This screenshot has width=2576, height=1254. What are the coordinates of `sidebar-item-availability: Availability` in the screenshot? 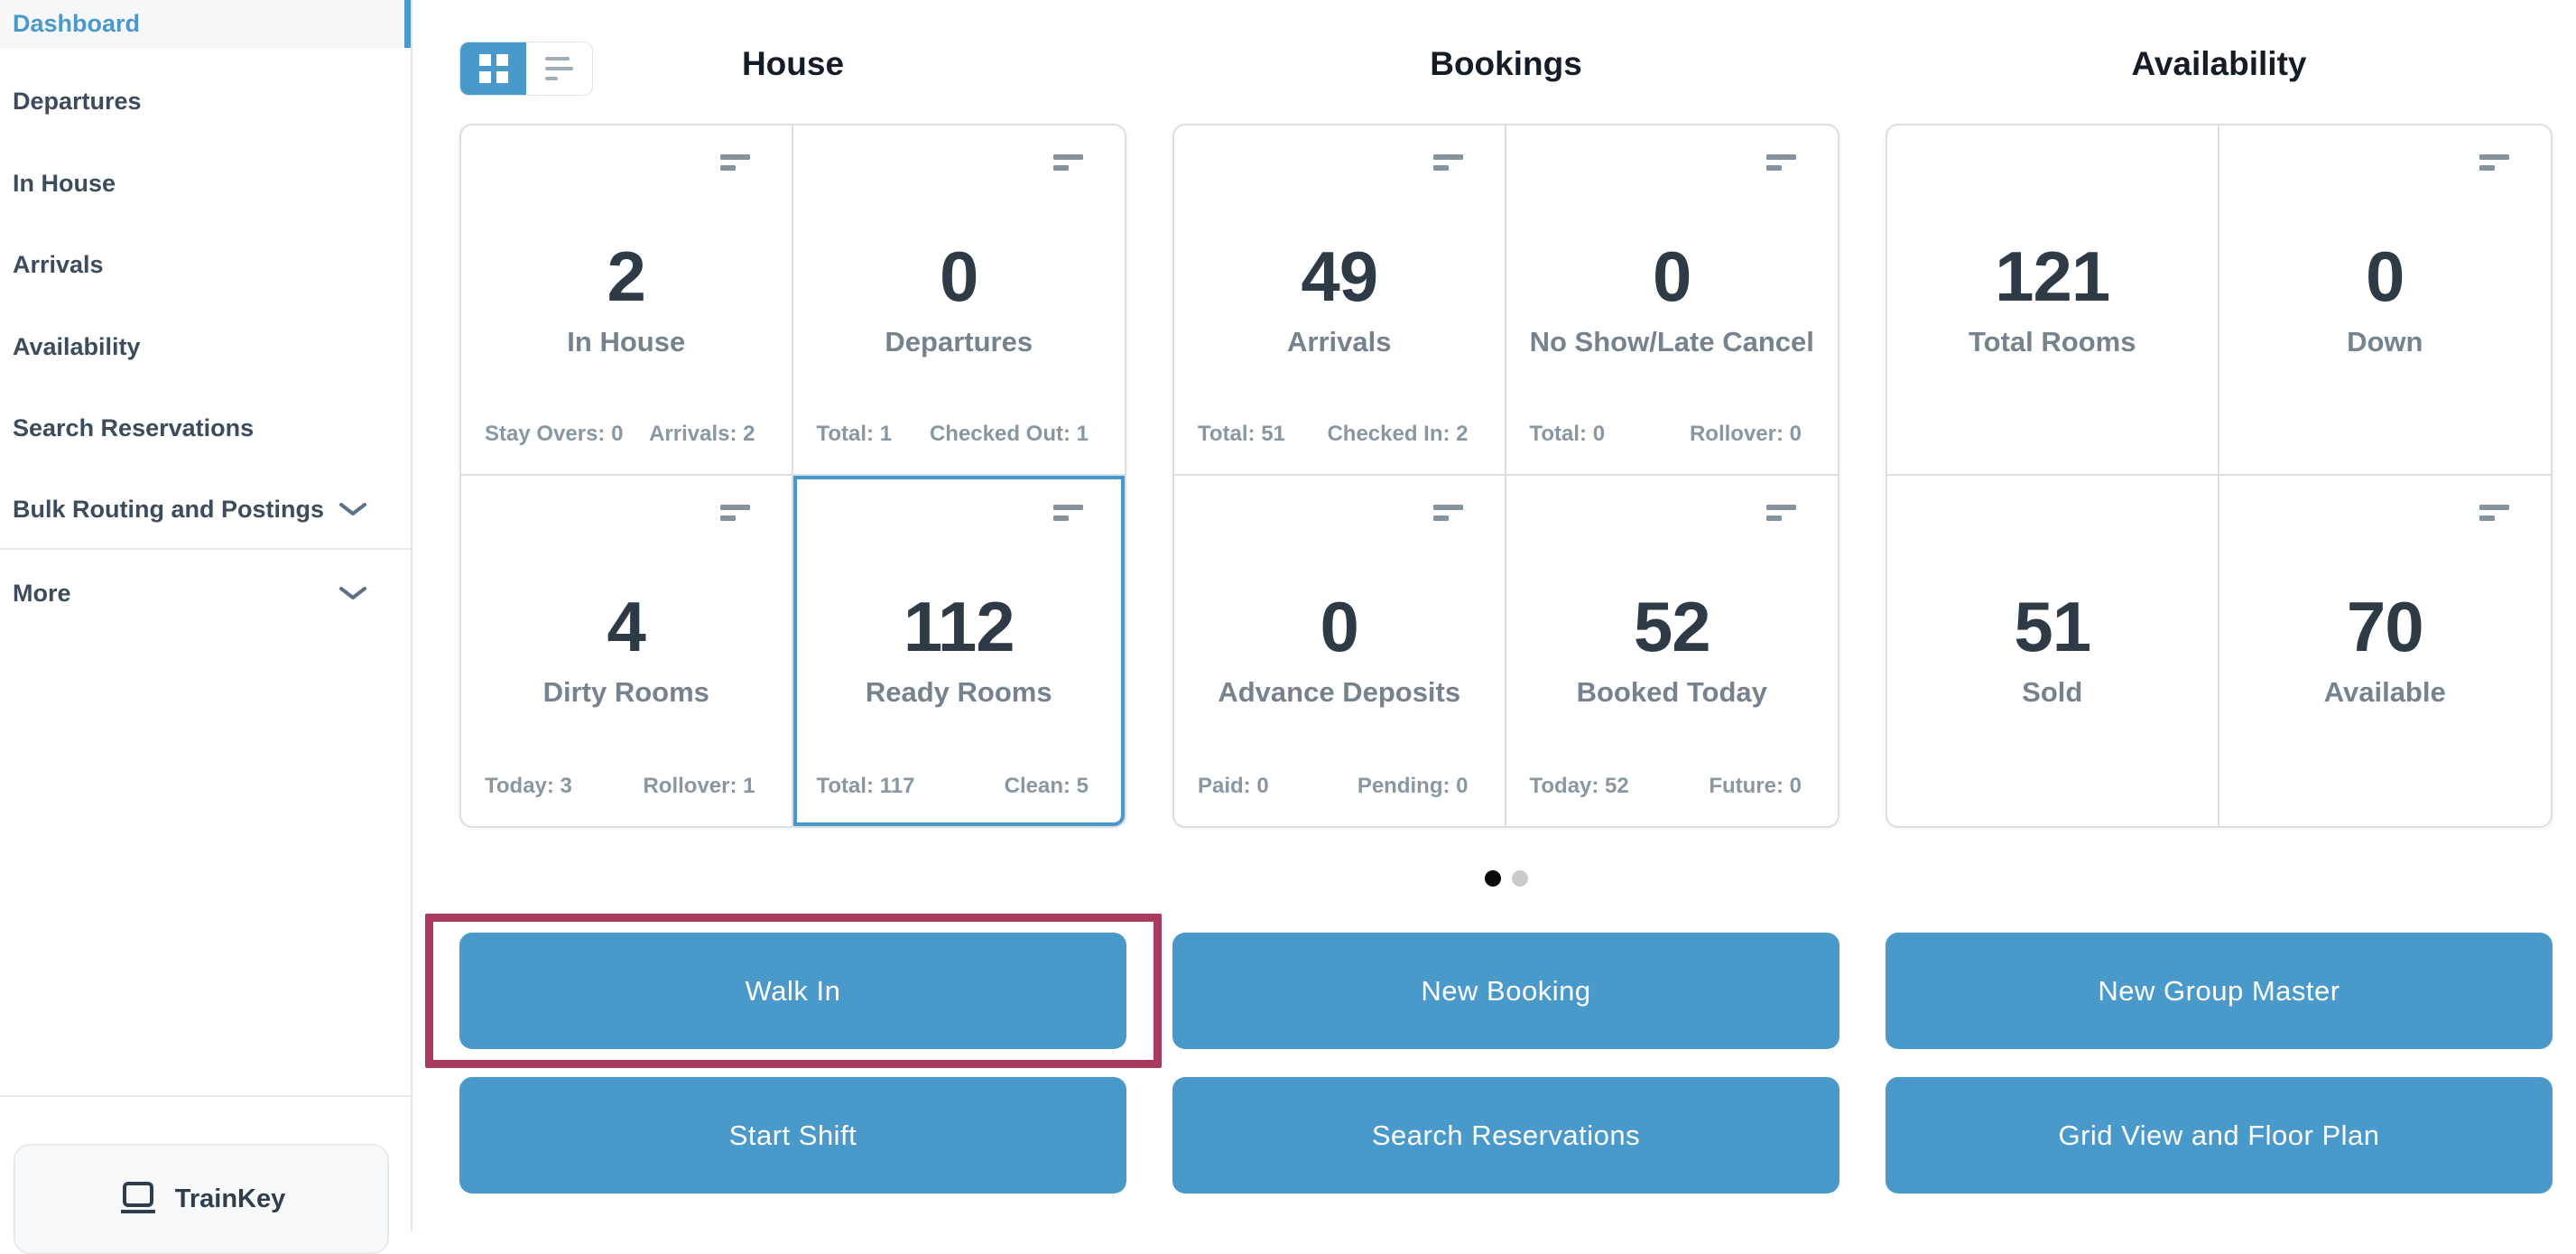 It's located at (205, 346).